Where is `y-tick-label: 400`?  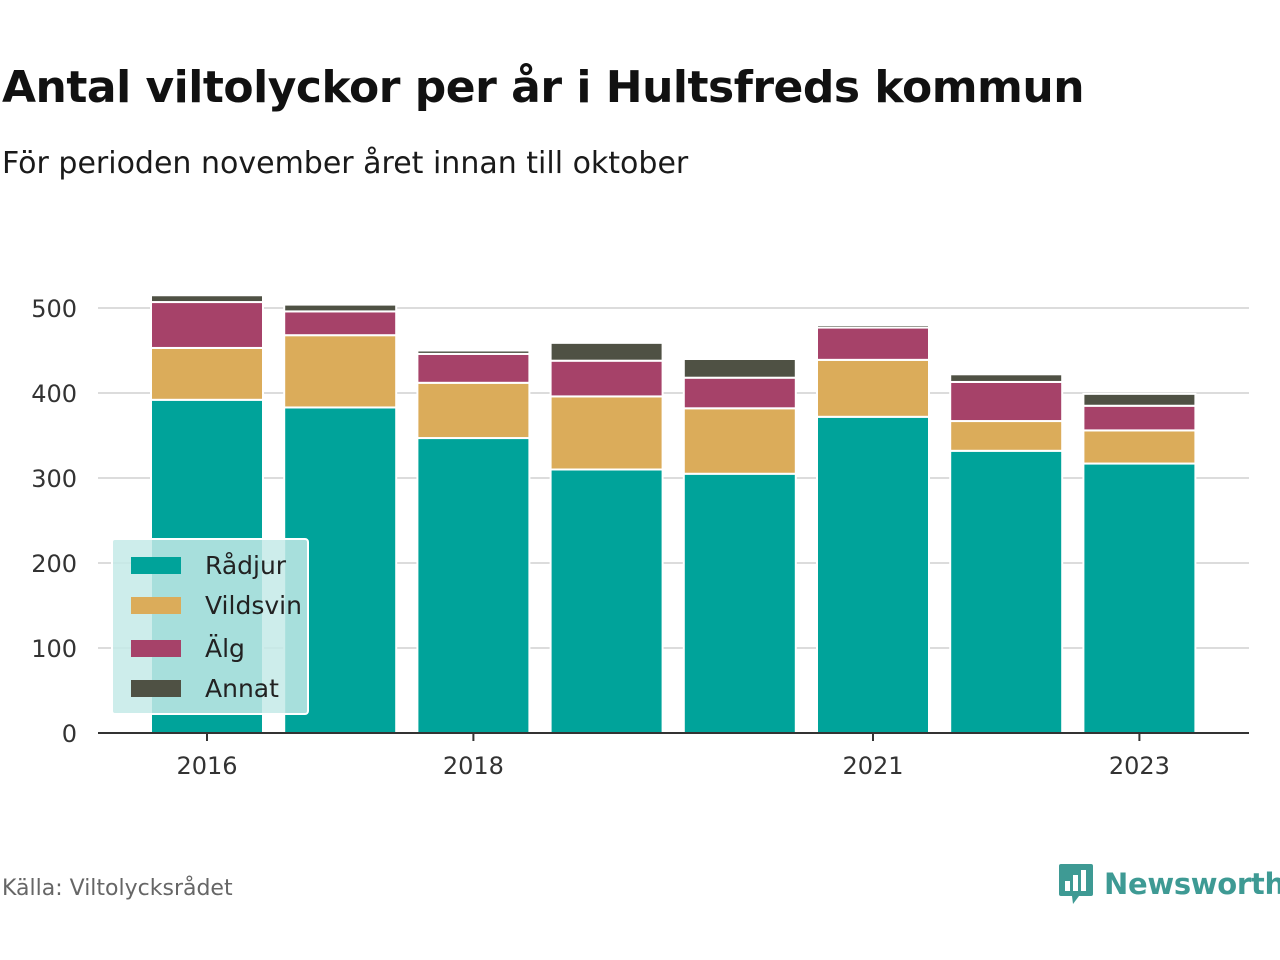
y-tick-label: 400 is located at coordinates (54, 394).